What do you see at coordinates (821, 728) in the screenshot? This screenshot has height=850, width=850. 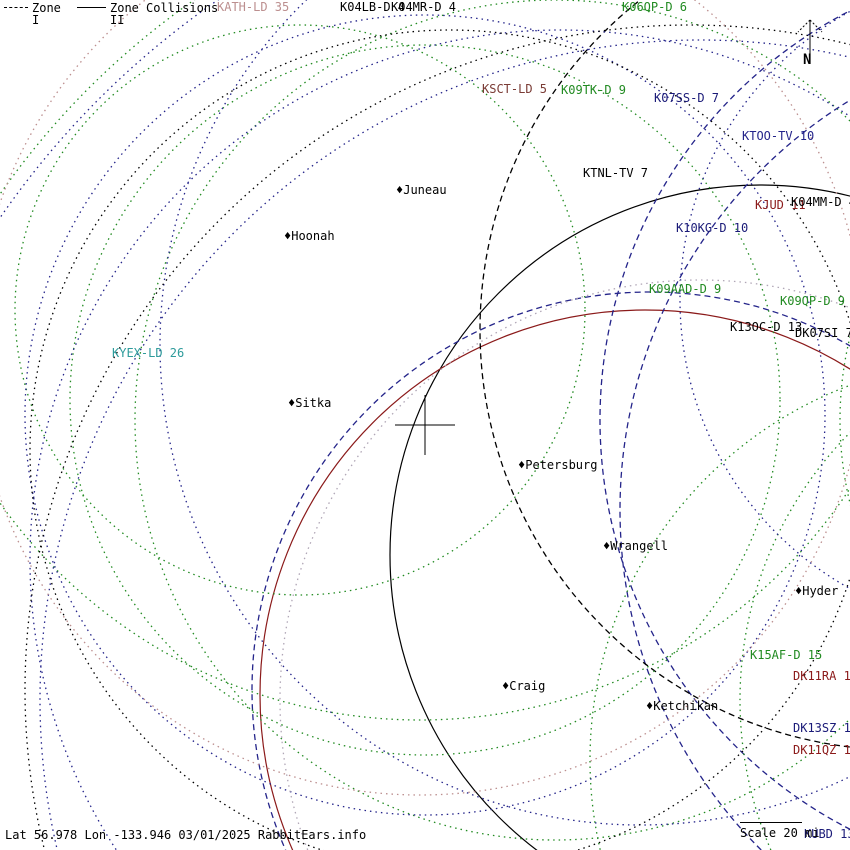 I see `station-label: DK13SZ 13` at bounding box center [821, 728].